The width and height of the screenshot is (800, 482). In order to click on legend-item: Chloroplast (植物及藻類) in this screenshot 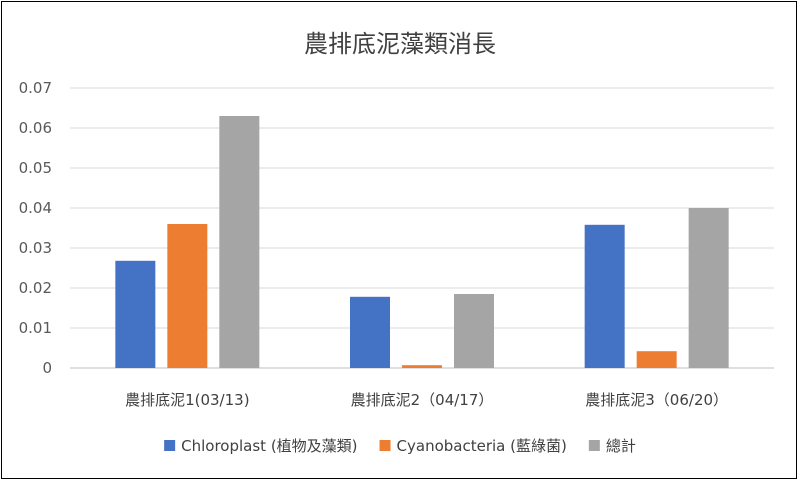, I will do `click(261, 446)`.